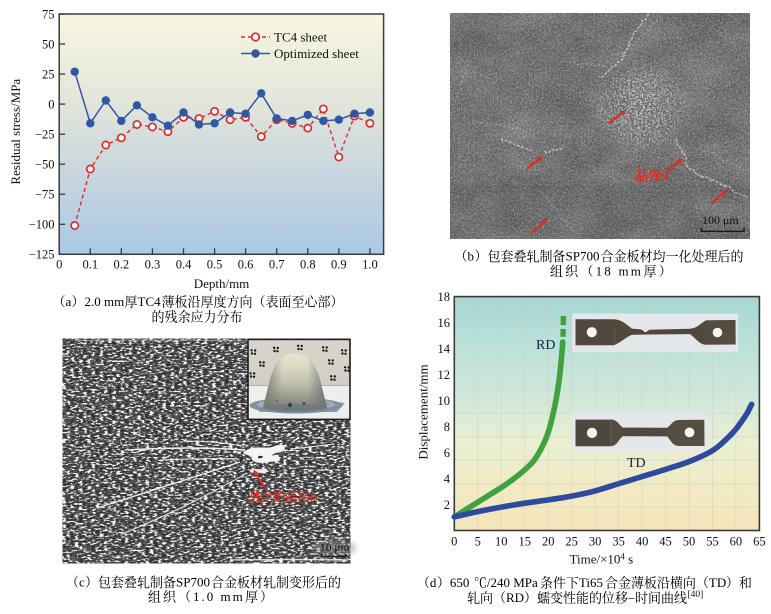 The image size is (771, 614). What do you see at coordinates (105, 301) in the screenshot?
I see `svg-text: 2.0 mm` at bounding box center [105, 301].